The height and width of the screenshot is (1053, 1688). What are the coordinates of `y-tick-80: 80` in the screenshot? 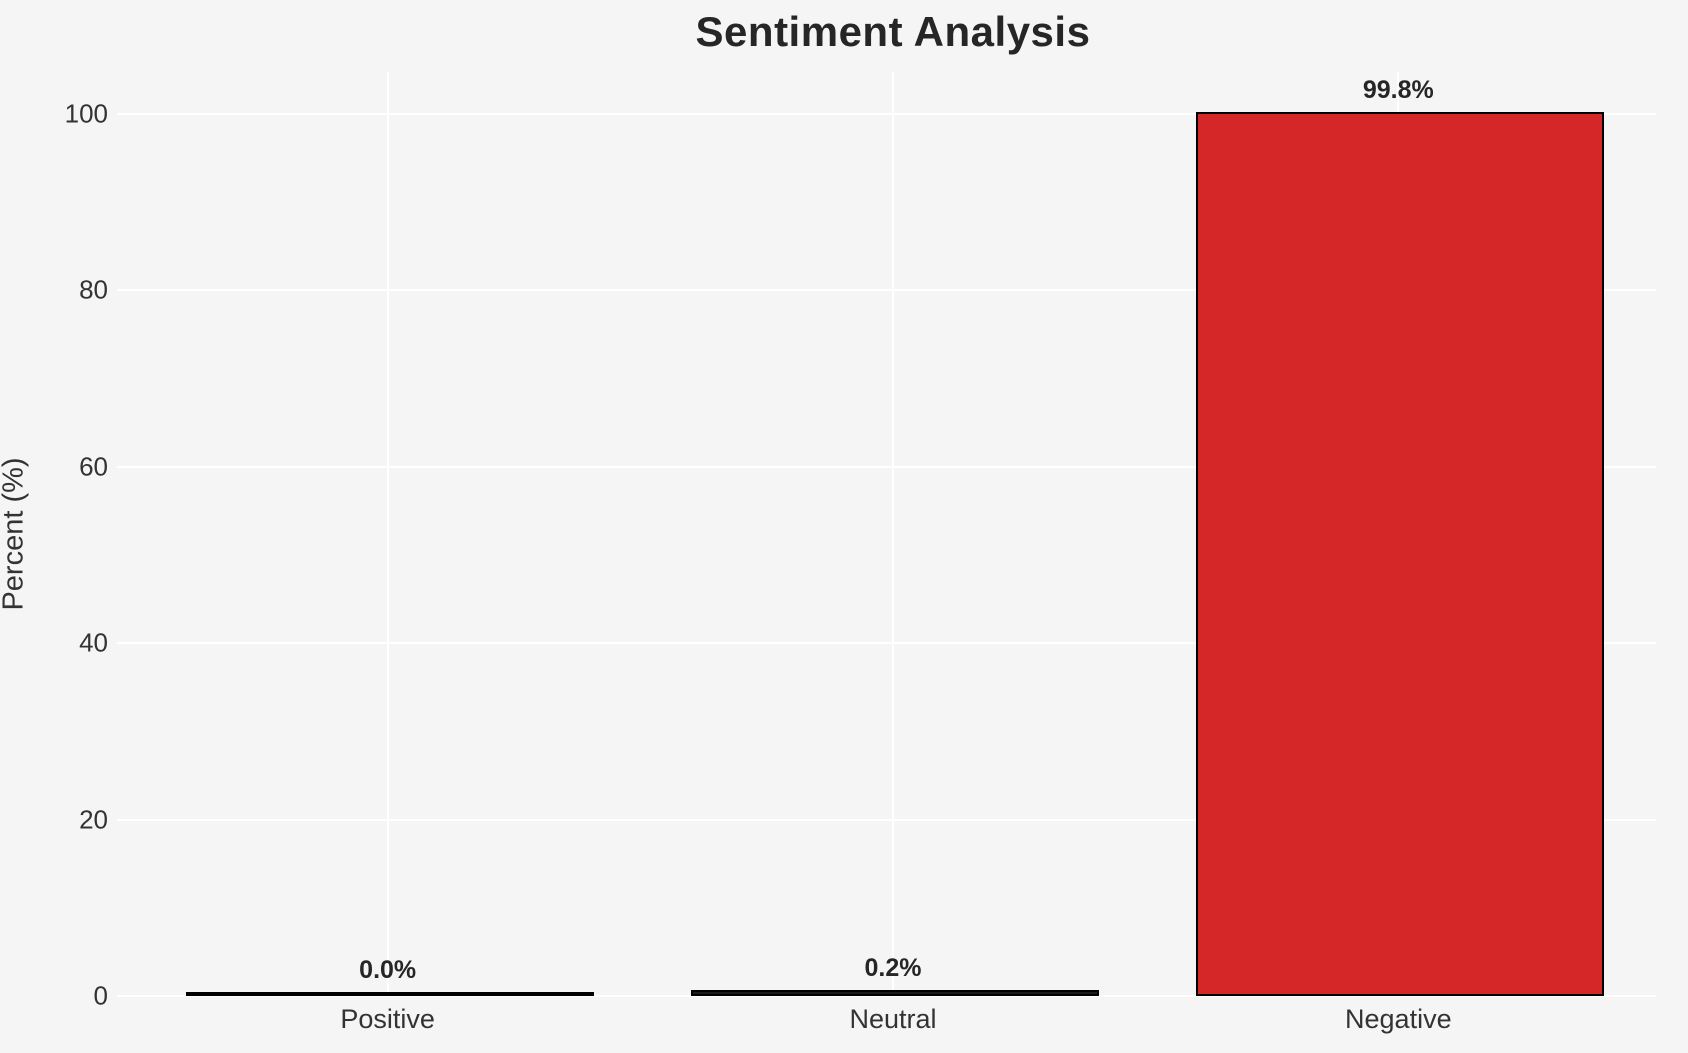 It's located at (93, 289).